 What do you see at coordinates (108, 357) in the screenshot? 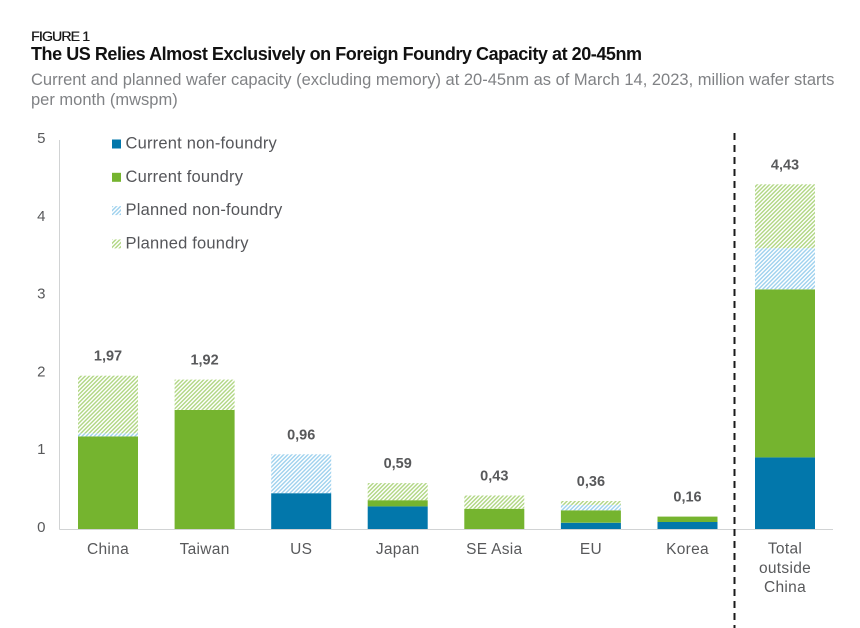
I see `svg-text: 1,97` at bounding box center [108, 357].